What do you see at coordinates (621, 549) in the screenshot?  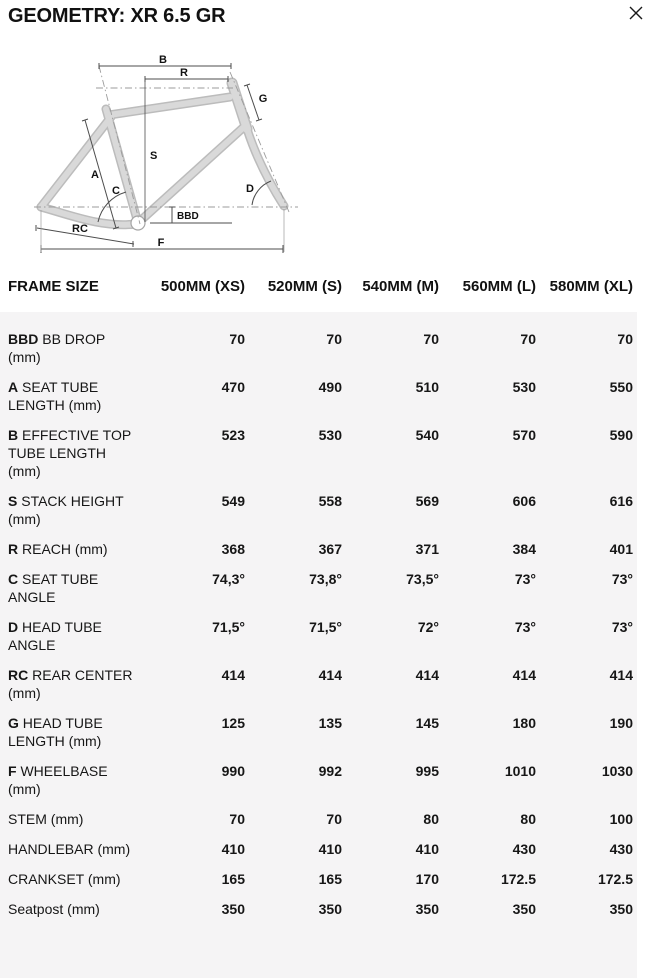 I see `cell-value: 401` at bounding box center [621, 549].